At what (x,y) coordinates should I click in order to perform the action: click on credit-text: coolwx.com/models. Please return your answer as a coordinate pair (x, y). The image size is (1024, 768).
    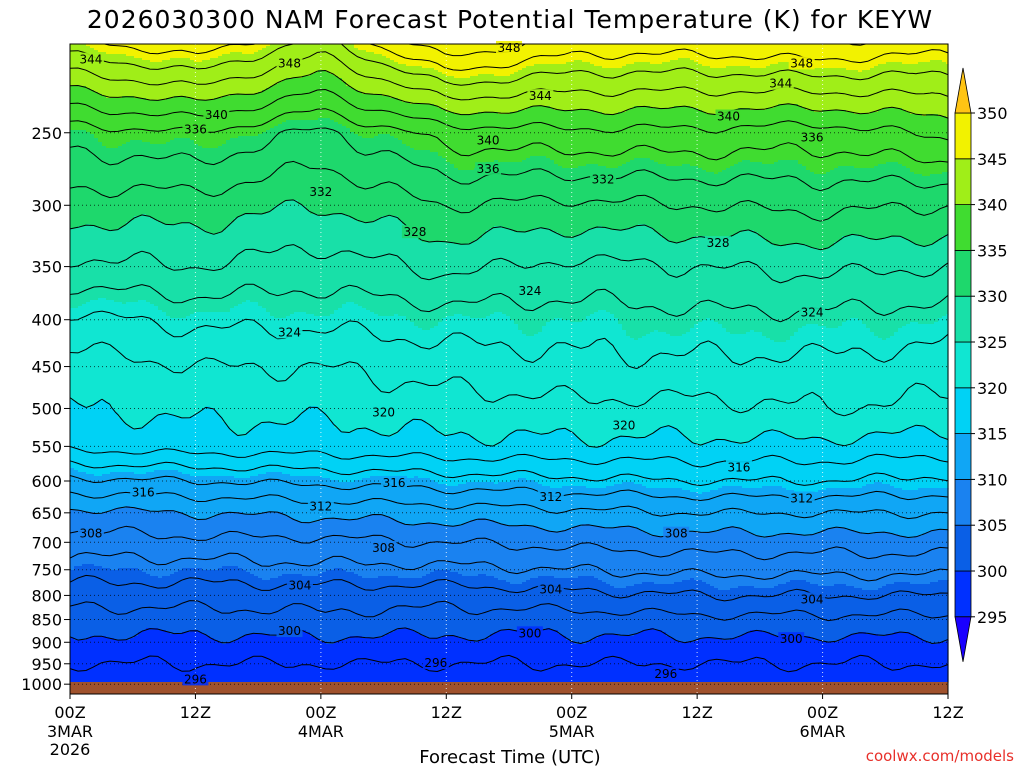
    Looking at the image, I should click on (940, 756).